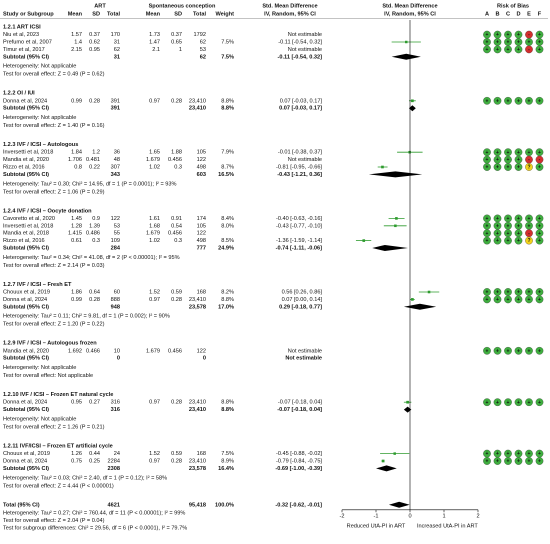 This screenshot has width=550, height=544. Describe the element at coordinates (26, 410) in the screenshot. I see `study-name: Subtotal (95% CI)` at that location.